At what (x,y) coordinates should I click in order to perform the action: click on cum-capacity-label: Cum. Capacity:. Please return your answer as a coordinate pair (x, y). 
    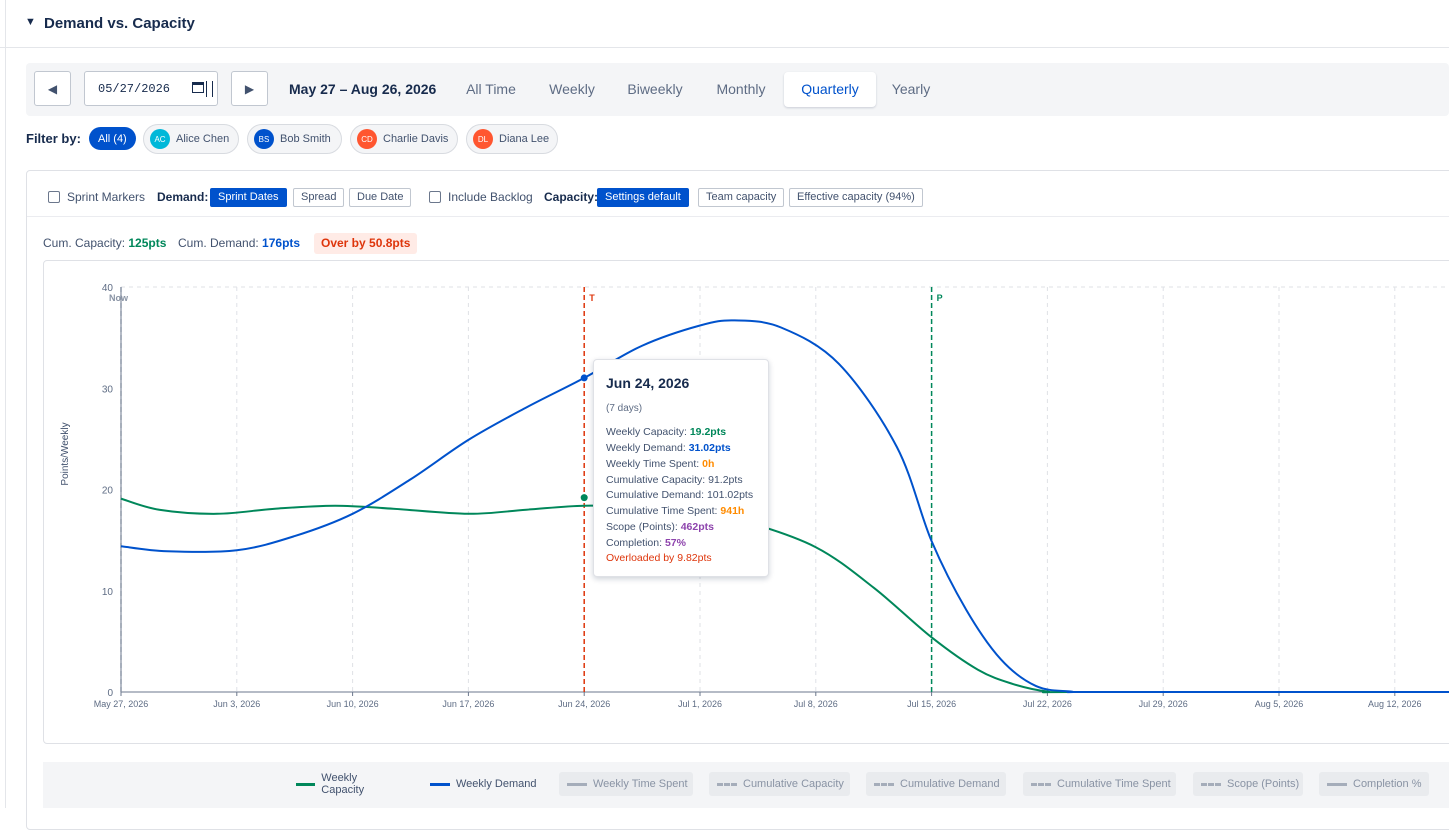
    Looking at the image, I should click on (84, 243).